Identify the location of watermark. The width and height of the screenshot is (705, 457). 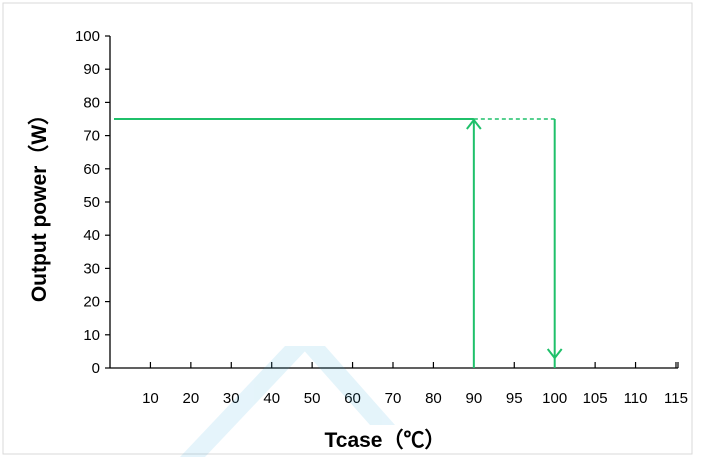
(287, 401).